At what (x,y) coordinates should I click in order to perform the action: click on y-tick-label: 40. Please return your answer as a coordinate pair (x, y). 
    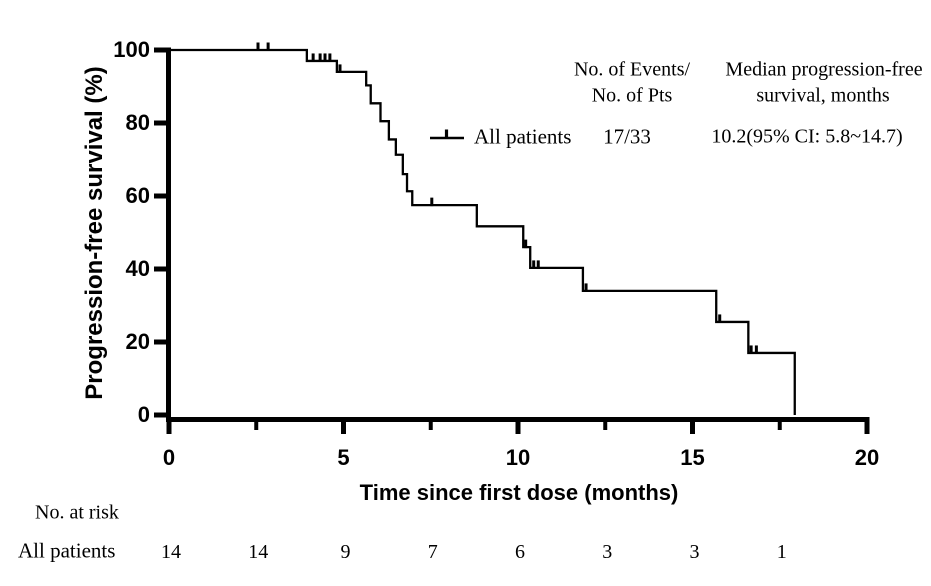
    Looking at the image, I should click on (137, 268).